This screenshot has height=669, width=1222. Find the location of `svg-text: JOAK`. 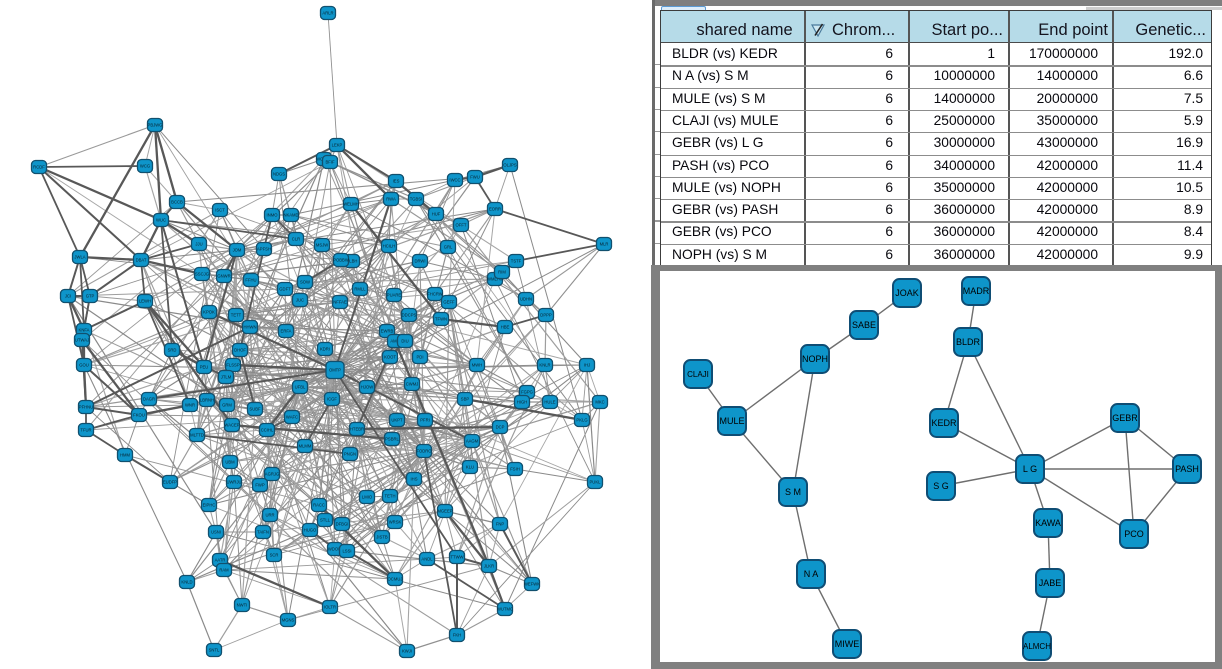

svg-text: JOAK is located at coordinates (907, 293).